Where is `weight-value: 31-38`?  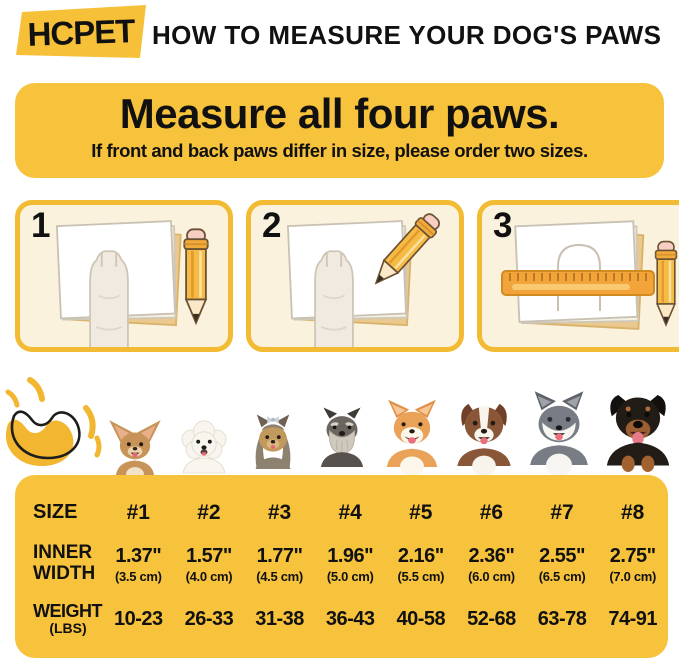
weight-value: 31-38 is located at coordinates (279, 618).